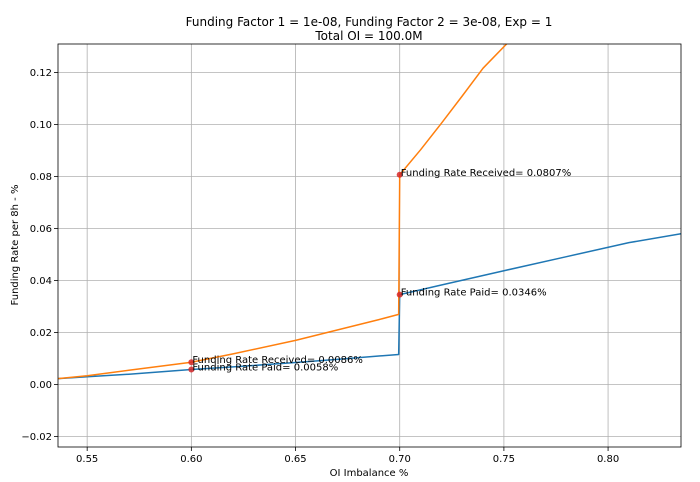 This screenshot has height=482, width=700. Describe the element at coordinates (41, 177) in the screenshot. I see `y-tick-label: 0.08` at that location.